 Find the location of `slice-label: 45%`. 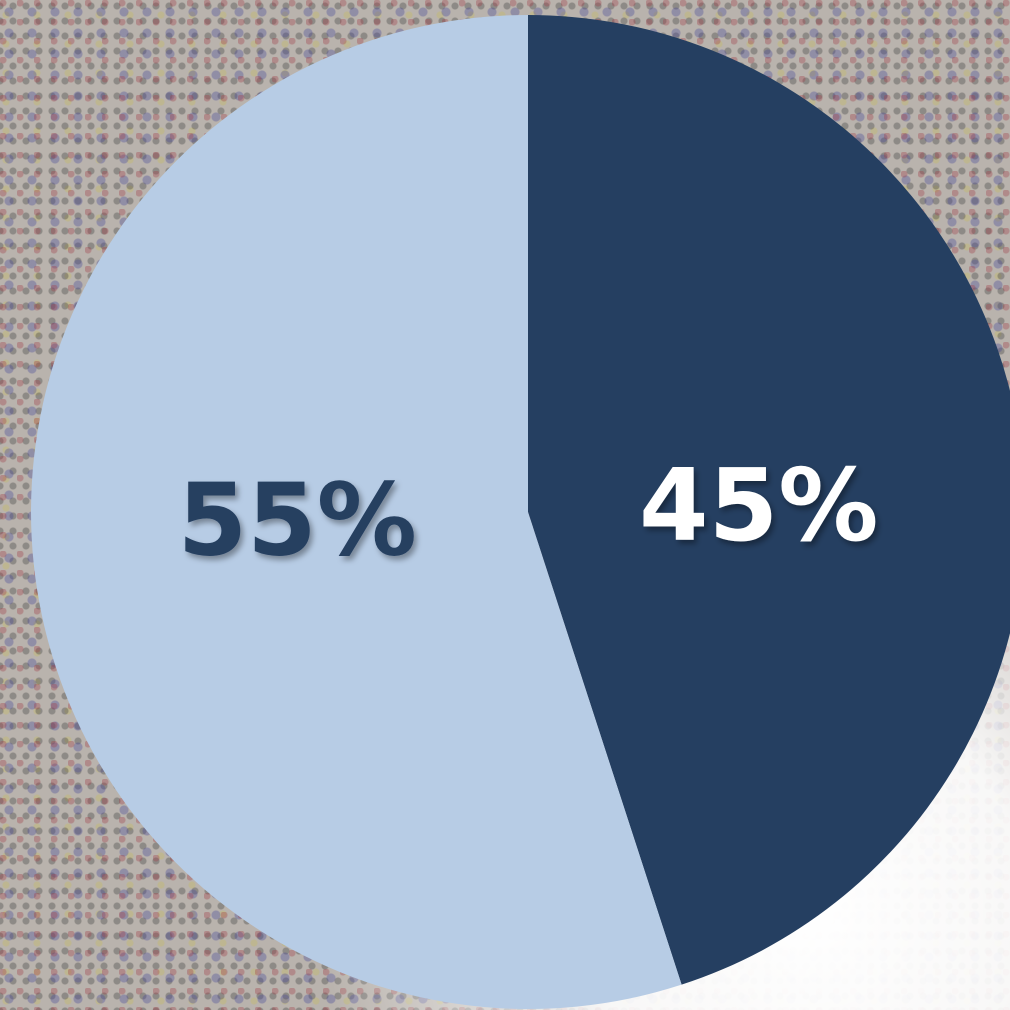

slice-label: 45% is located at coordinates (758, 505).